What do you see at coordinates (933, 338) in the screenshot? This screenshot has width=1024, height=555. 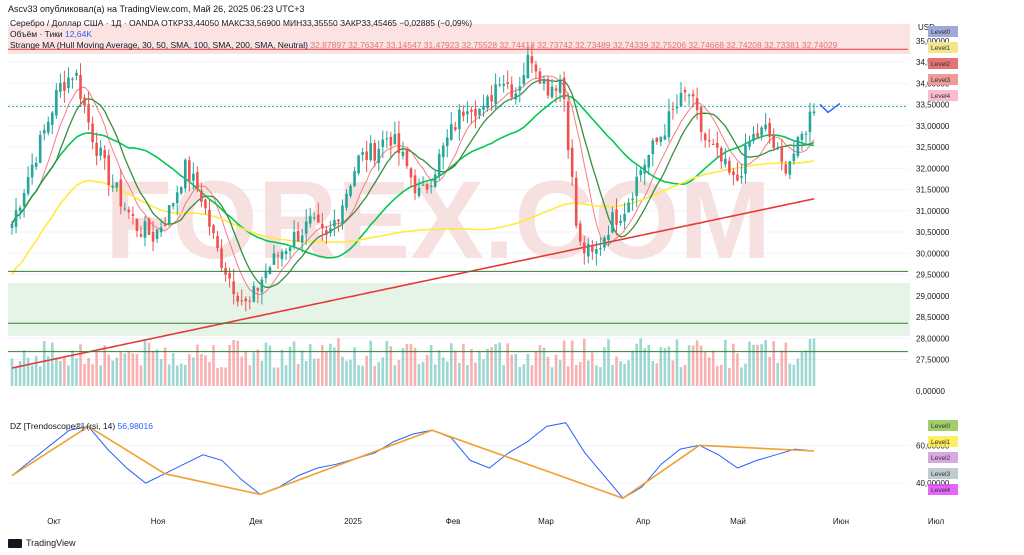 I see `price-tick-label: 28,00000` at bounding box center [933, 338].